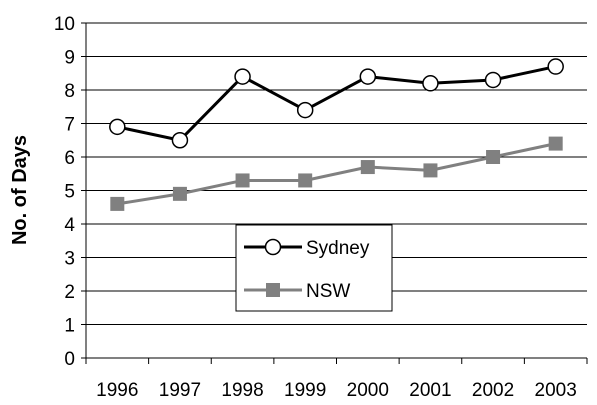 Image resolution: width=597 pixels, height=405 pixels. I want to click on y-tick-label: 5, so click(69, 192).